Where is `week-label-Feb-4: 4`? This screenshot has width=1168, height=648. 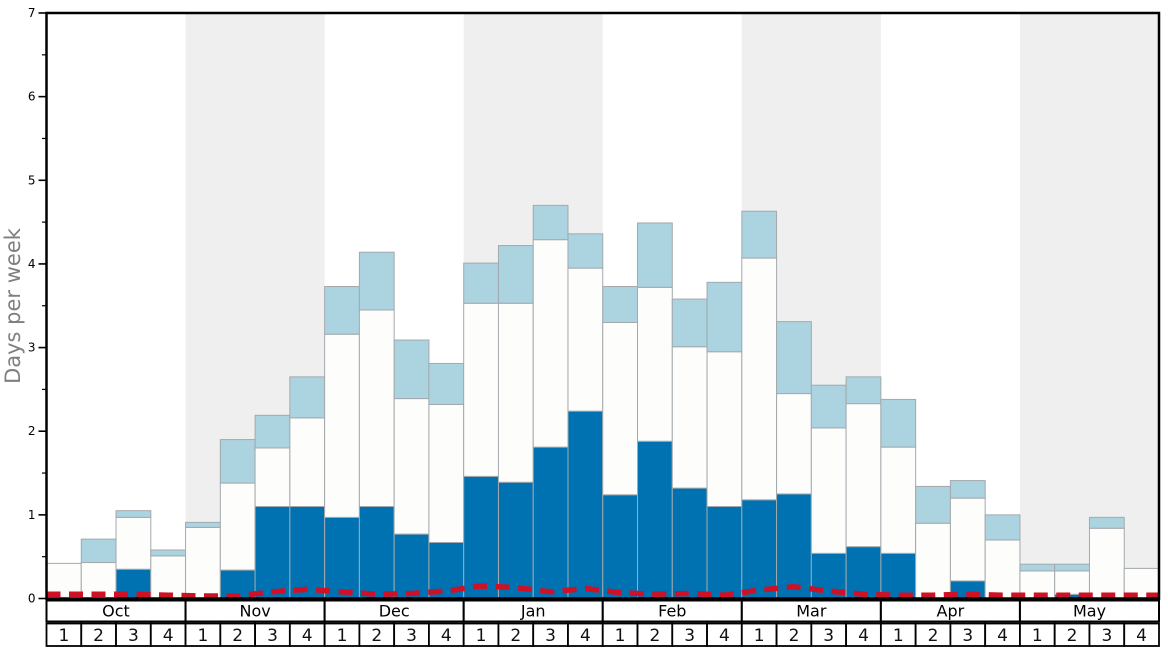 week-label-Feb-4: 4 is located at coordinates (724, 636).